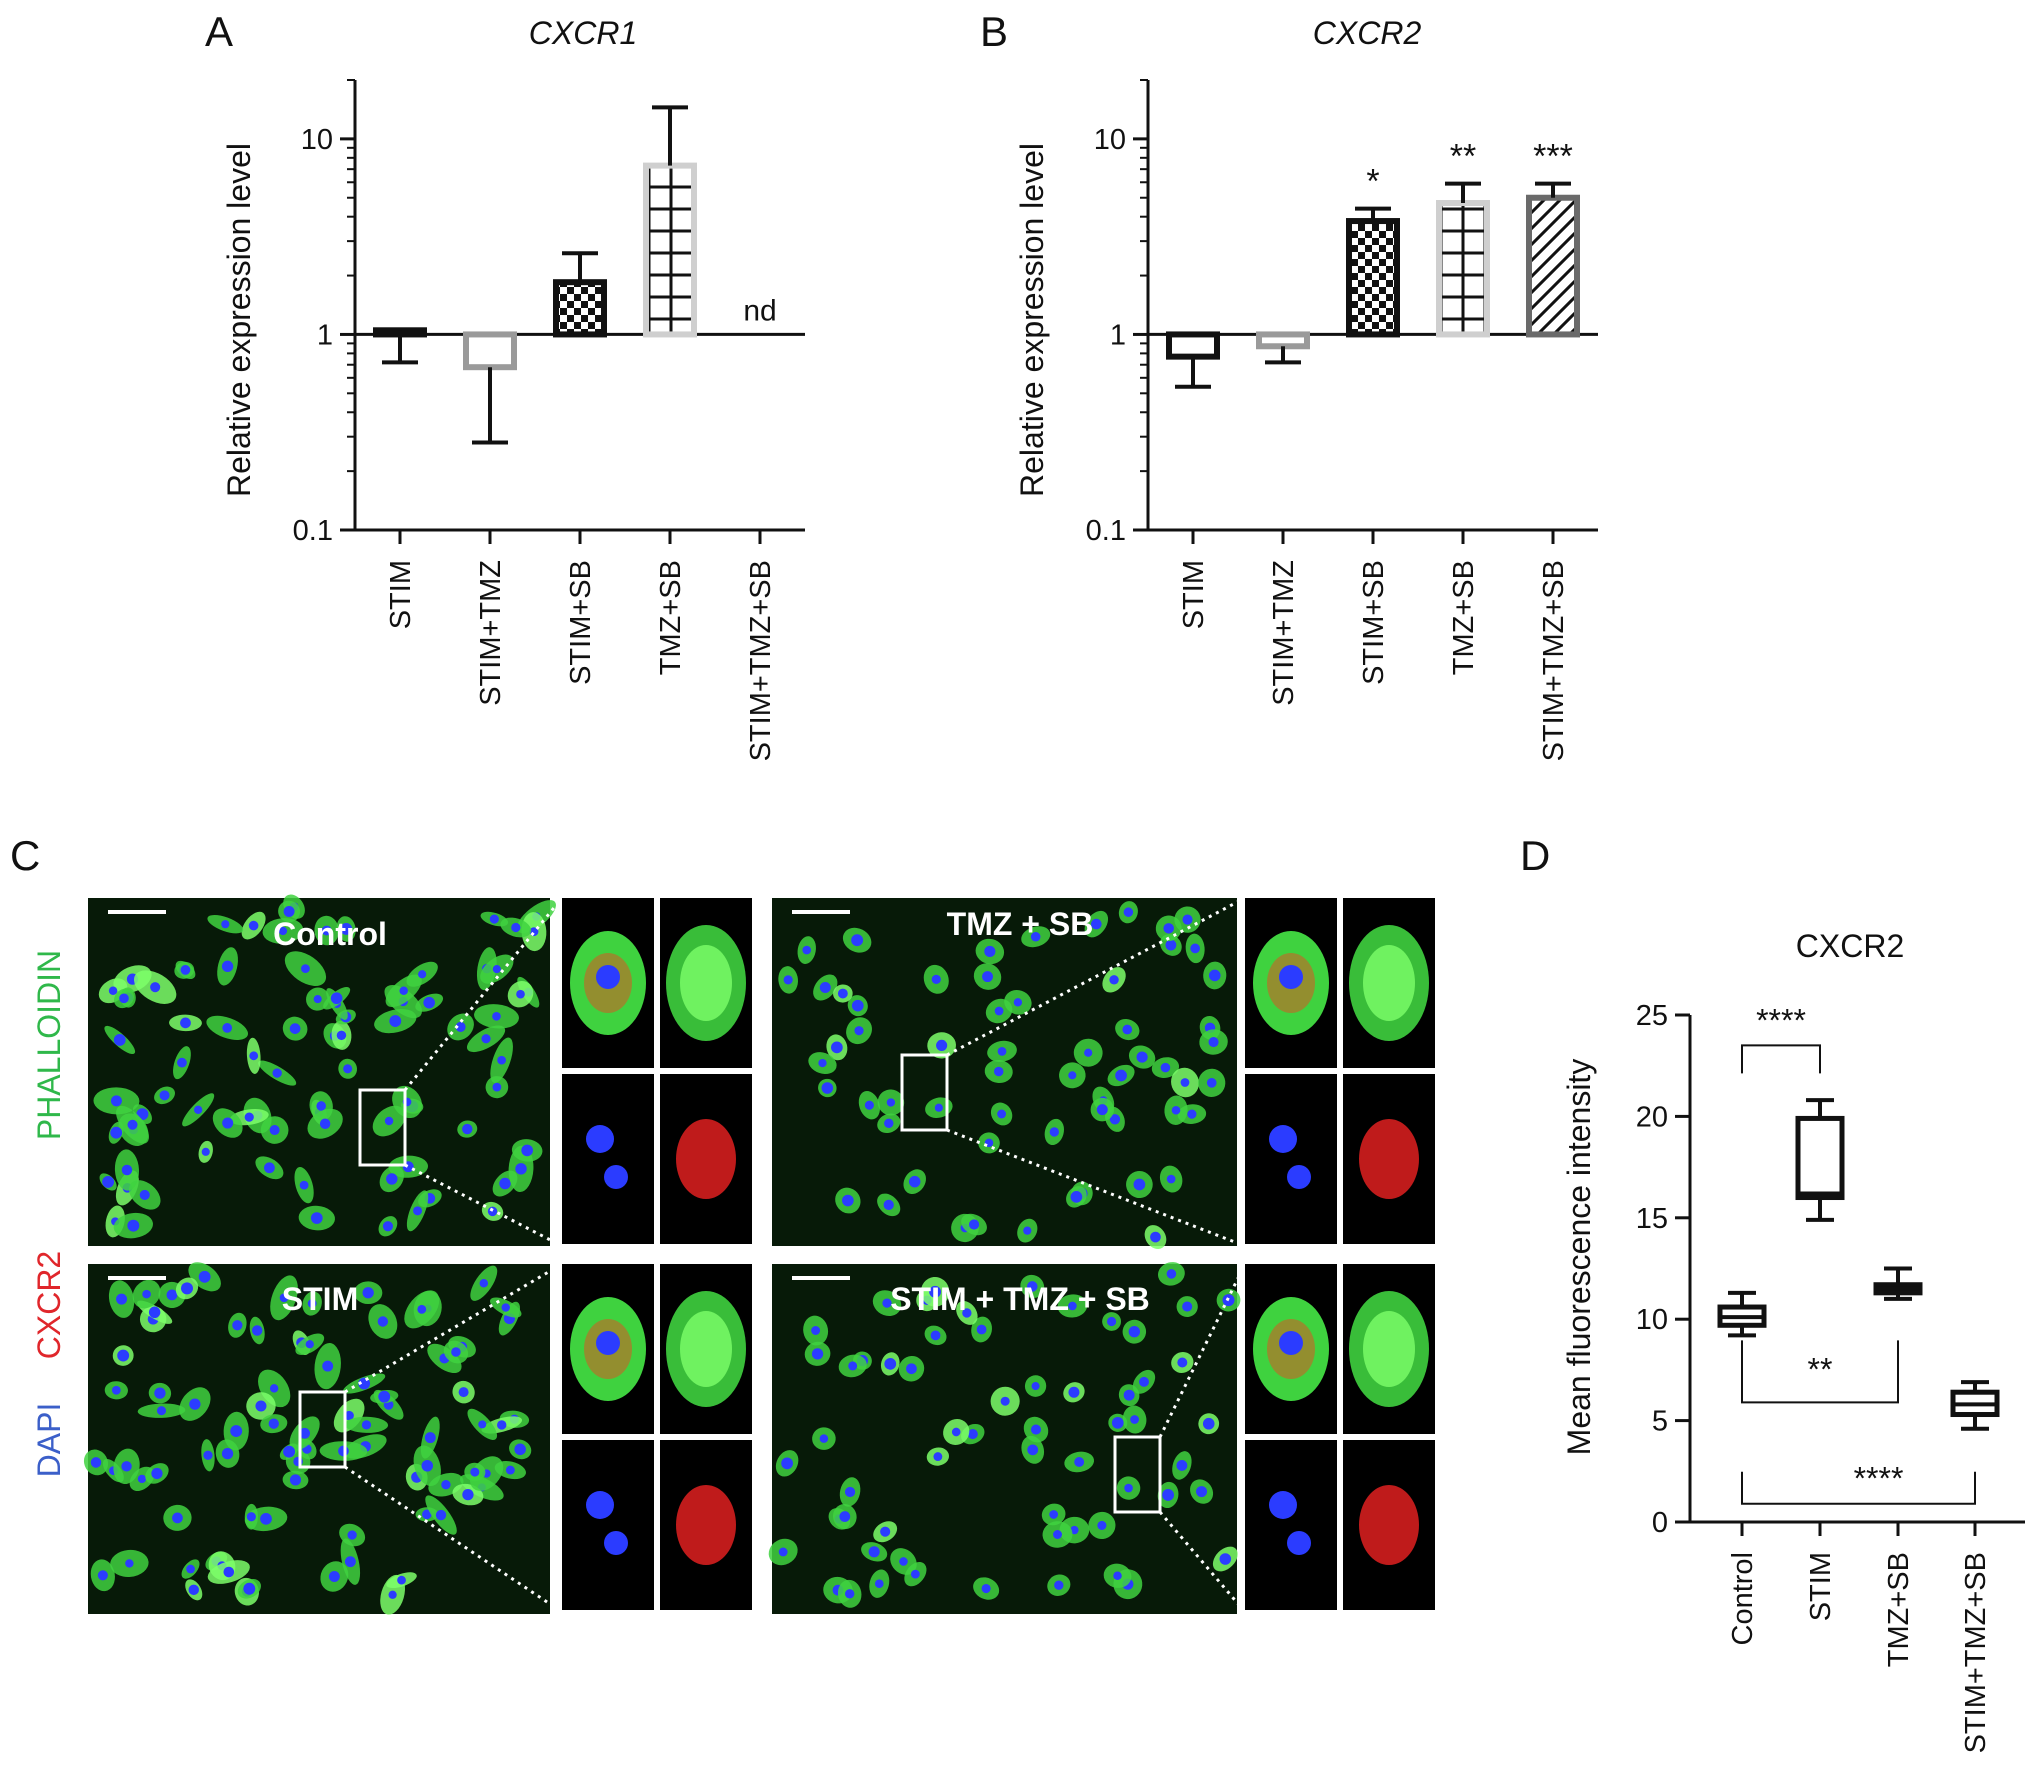 The height and width of the screenshot is (1791, 2032). I want to click on panel-d-ylabel: Mean fluorescence intensity, so click(1579, 1257).